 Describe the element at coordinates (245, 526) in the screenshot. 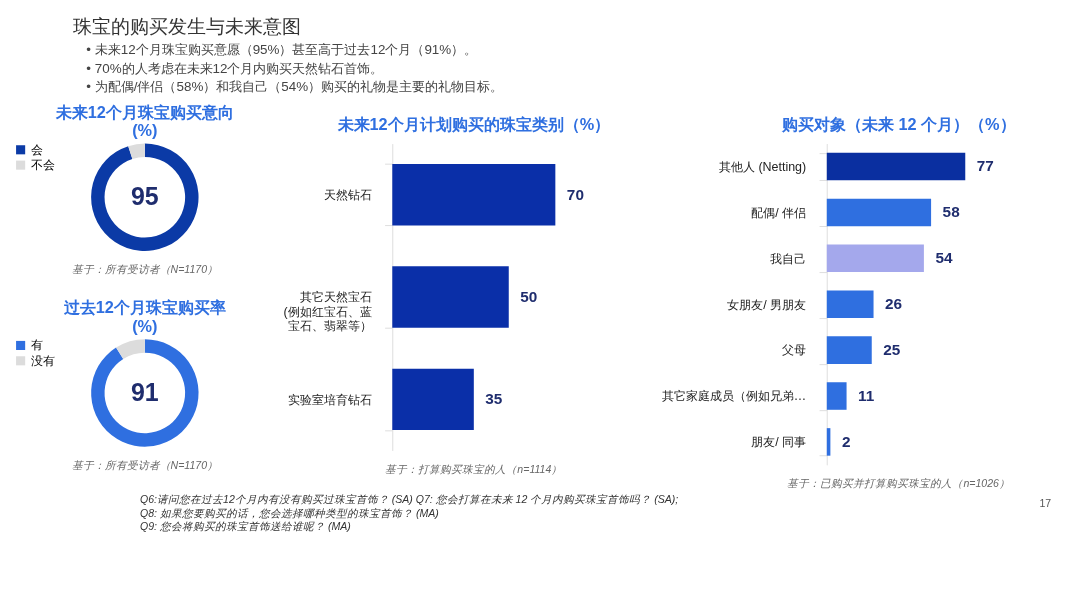

I see `text: Q9: 您会将购买的珠宝首饰送给谁呢？ (MA)` at that location.